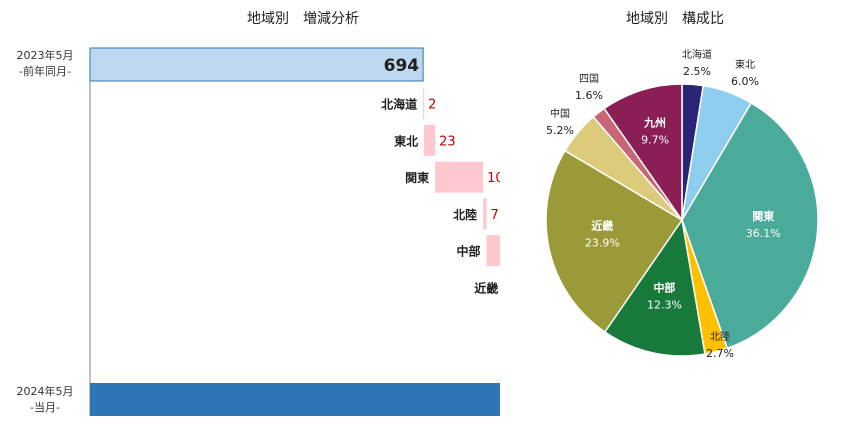 This screenshot has width=848, height=433. Describe the element at coordinates (432, 105) in the screenshot. I see `increase-value-1: 2` at that location.